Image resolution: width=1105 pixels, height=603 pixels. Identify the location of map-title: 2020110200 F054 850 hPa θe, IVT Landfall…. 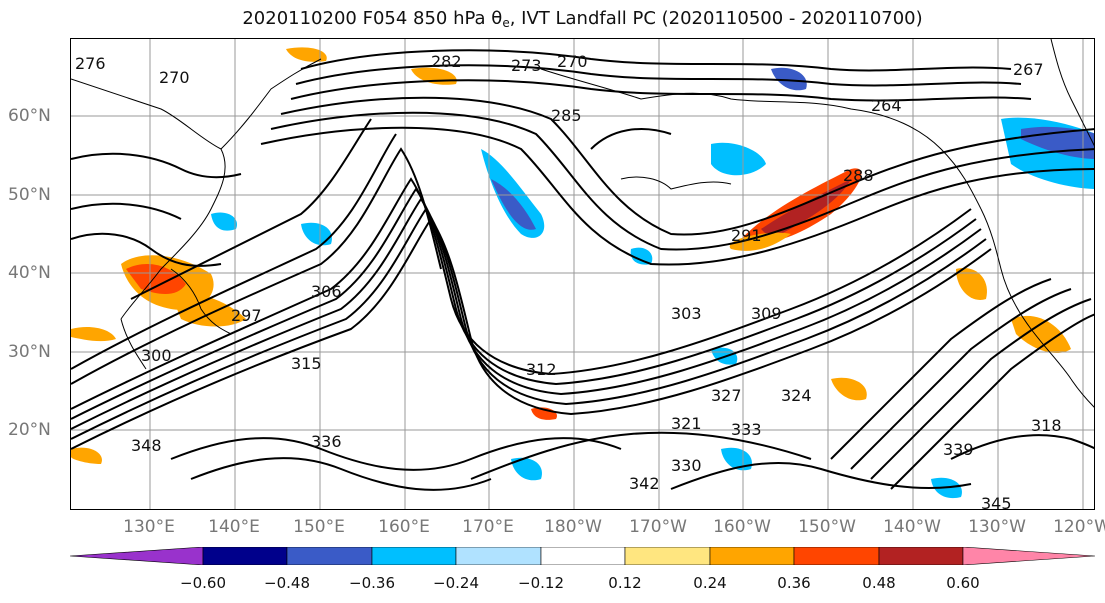
(582, 19).